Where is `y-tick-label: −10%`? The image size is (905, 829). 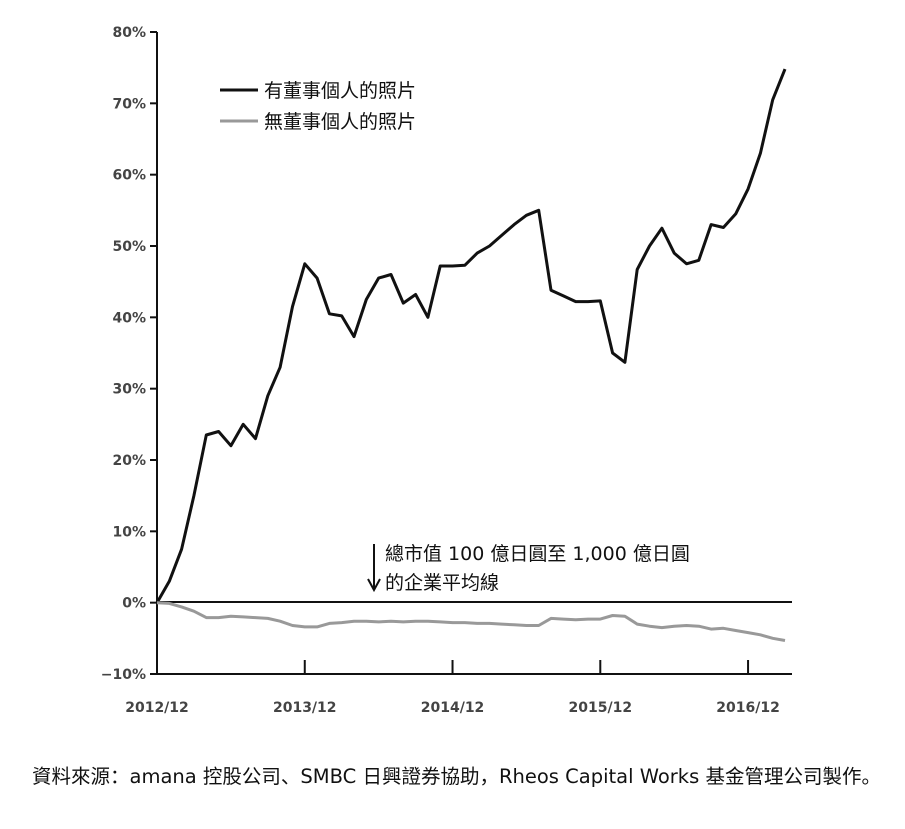
y-tick-label: −10% is located at coordinates (123, 675).